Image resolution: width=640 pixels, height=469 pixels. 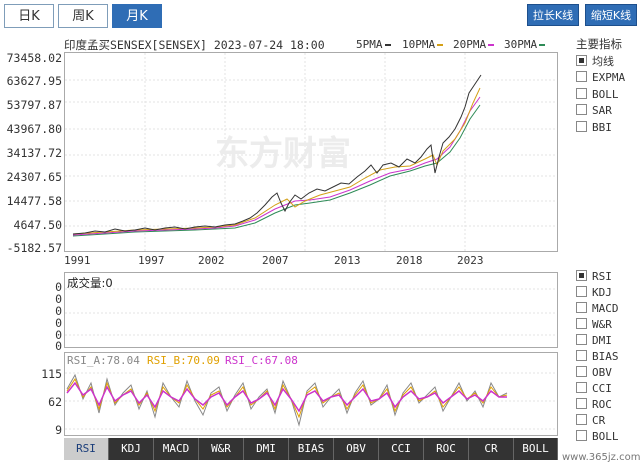 What do you see at coordinates (347, 260) in the screenshot?
I see `x-axis-year-label: 2013` at bounding box center [347, 260].